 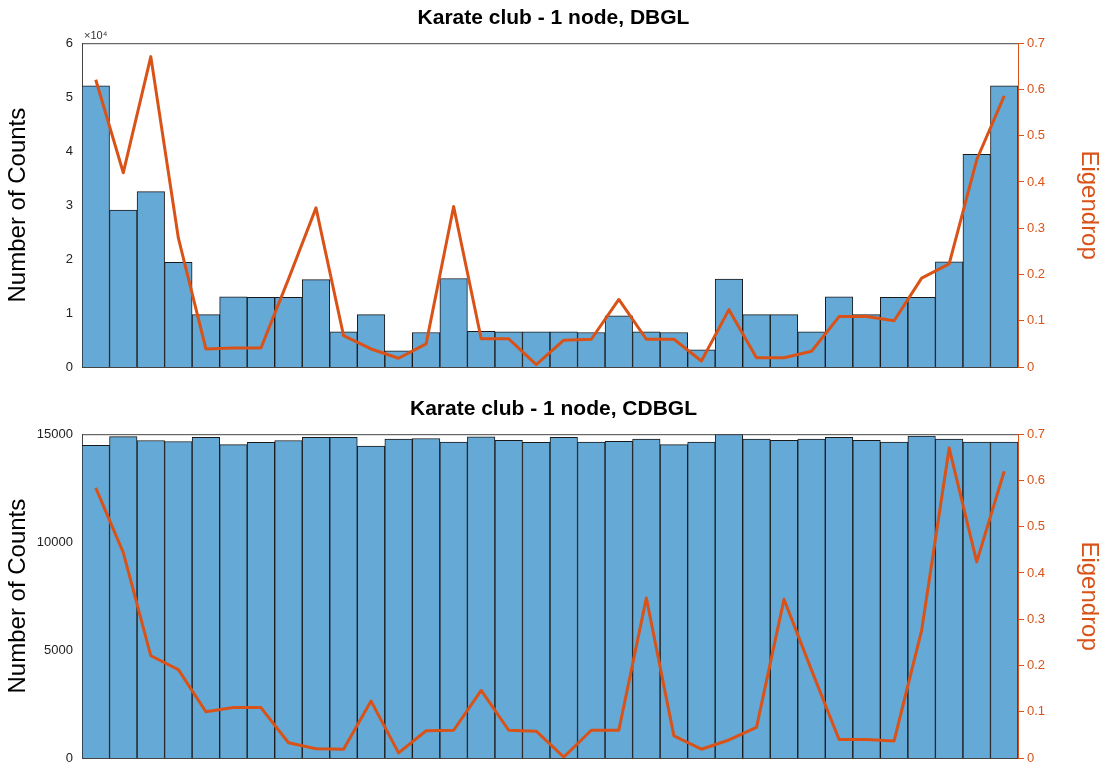 What do you see at coordinates (69, 312) in the screenshot?
I see `y-tick-label: 1` at bounding box center [69, 312].